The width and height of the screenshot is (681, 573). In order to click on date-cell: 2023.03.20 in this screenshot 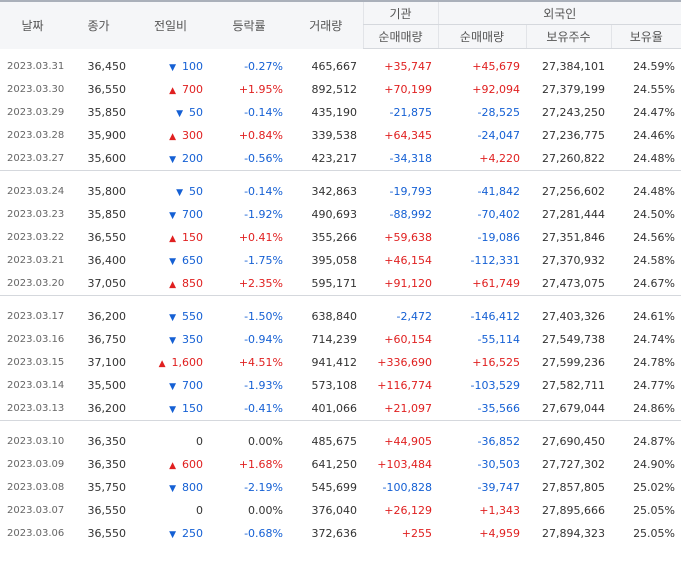, I will do `click(36, 283)`.